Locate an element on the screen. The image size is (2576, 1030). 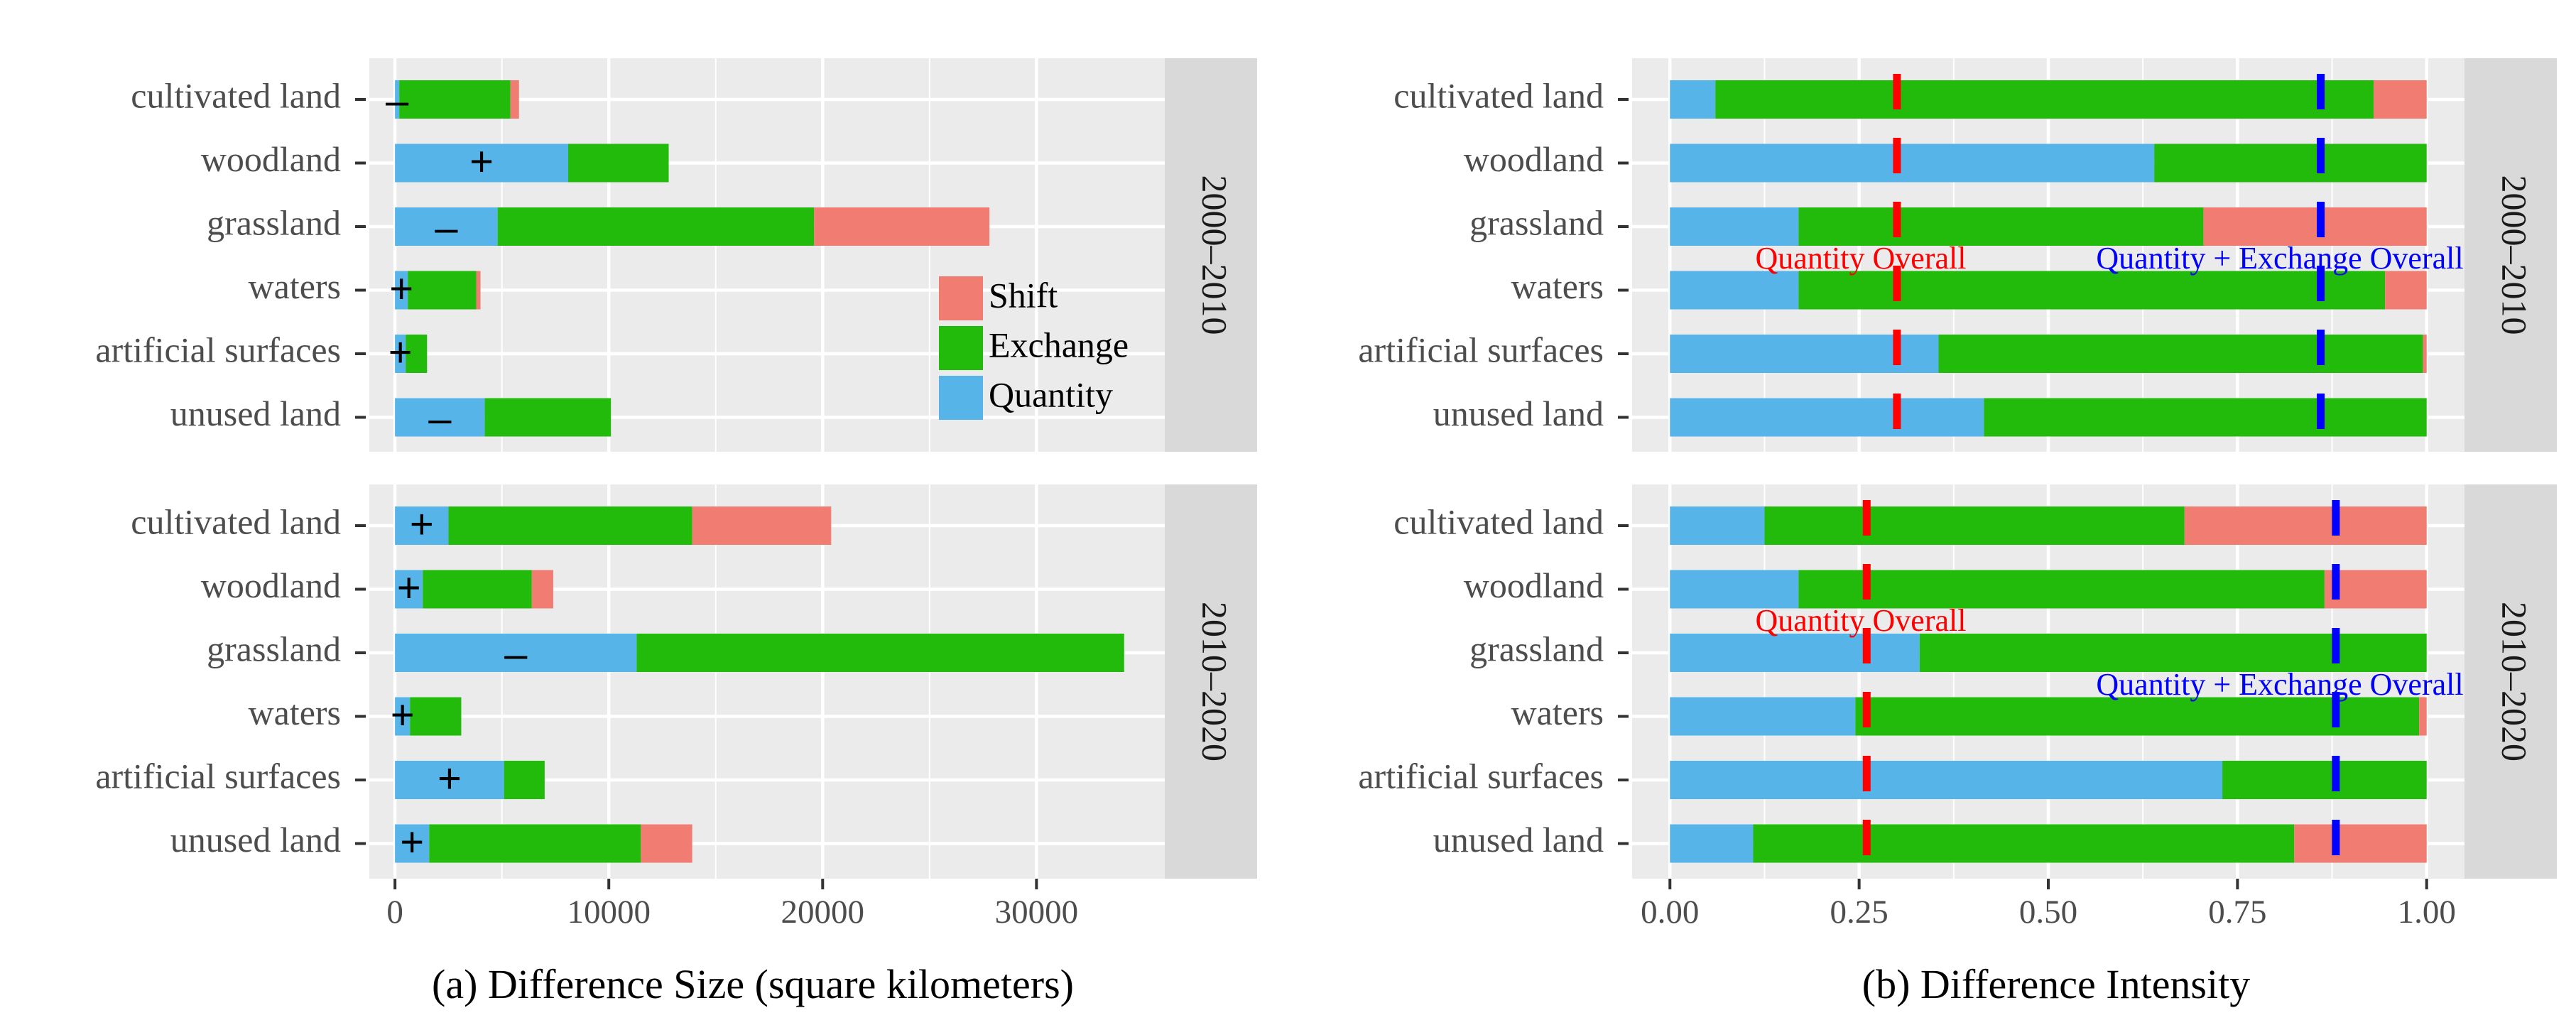
legend-label-quantity: Quantity is located at coordinates (1051, 394).